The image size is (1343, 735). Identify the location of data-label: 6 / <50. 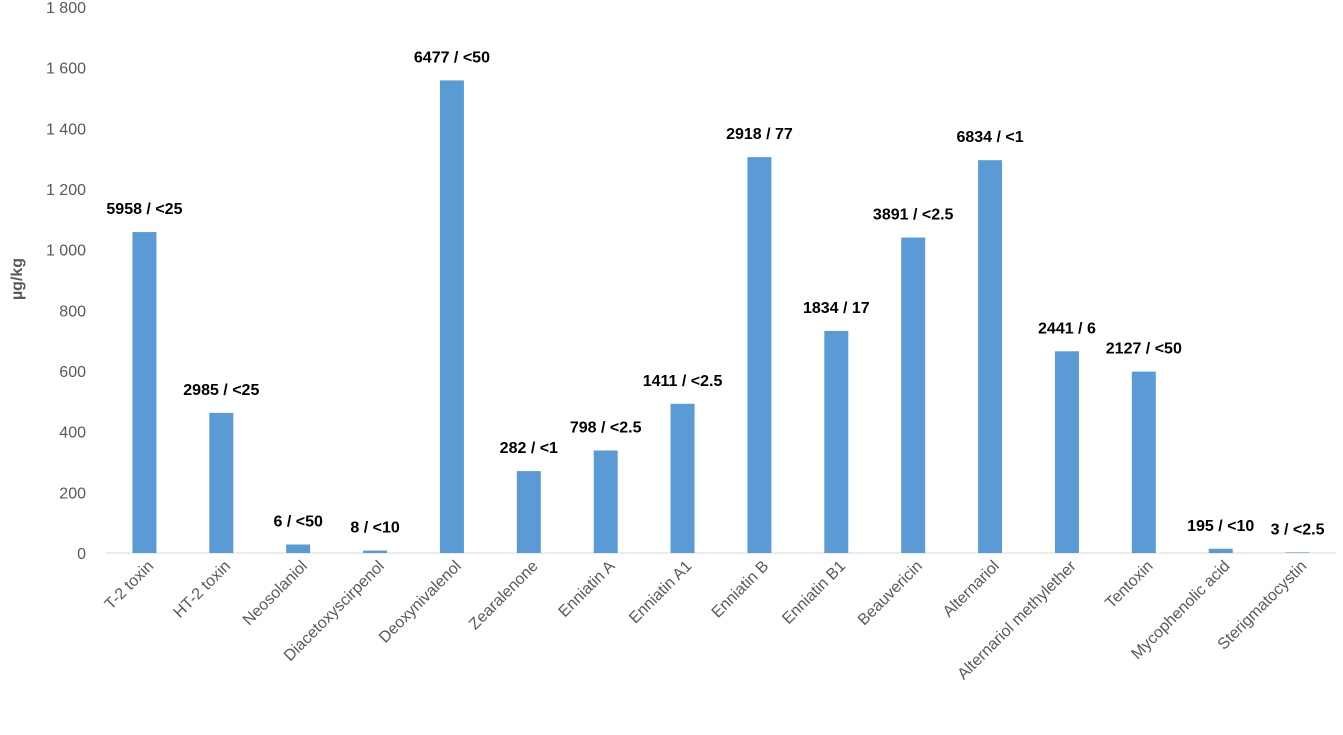
(298, 522).